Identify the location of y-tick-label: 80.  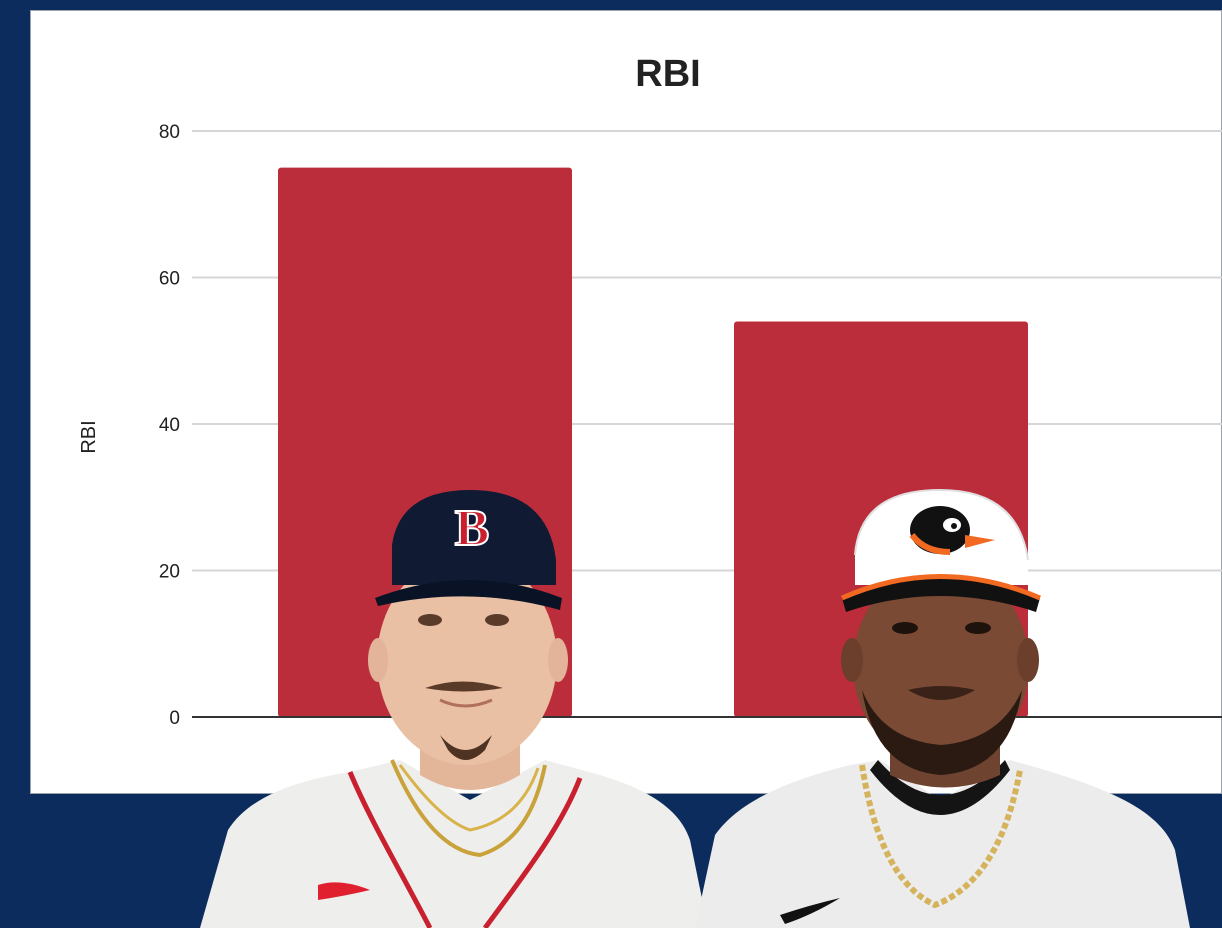
(169, 132).